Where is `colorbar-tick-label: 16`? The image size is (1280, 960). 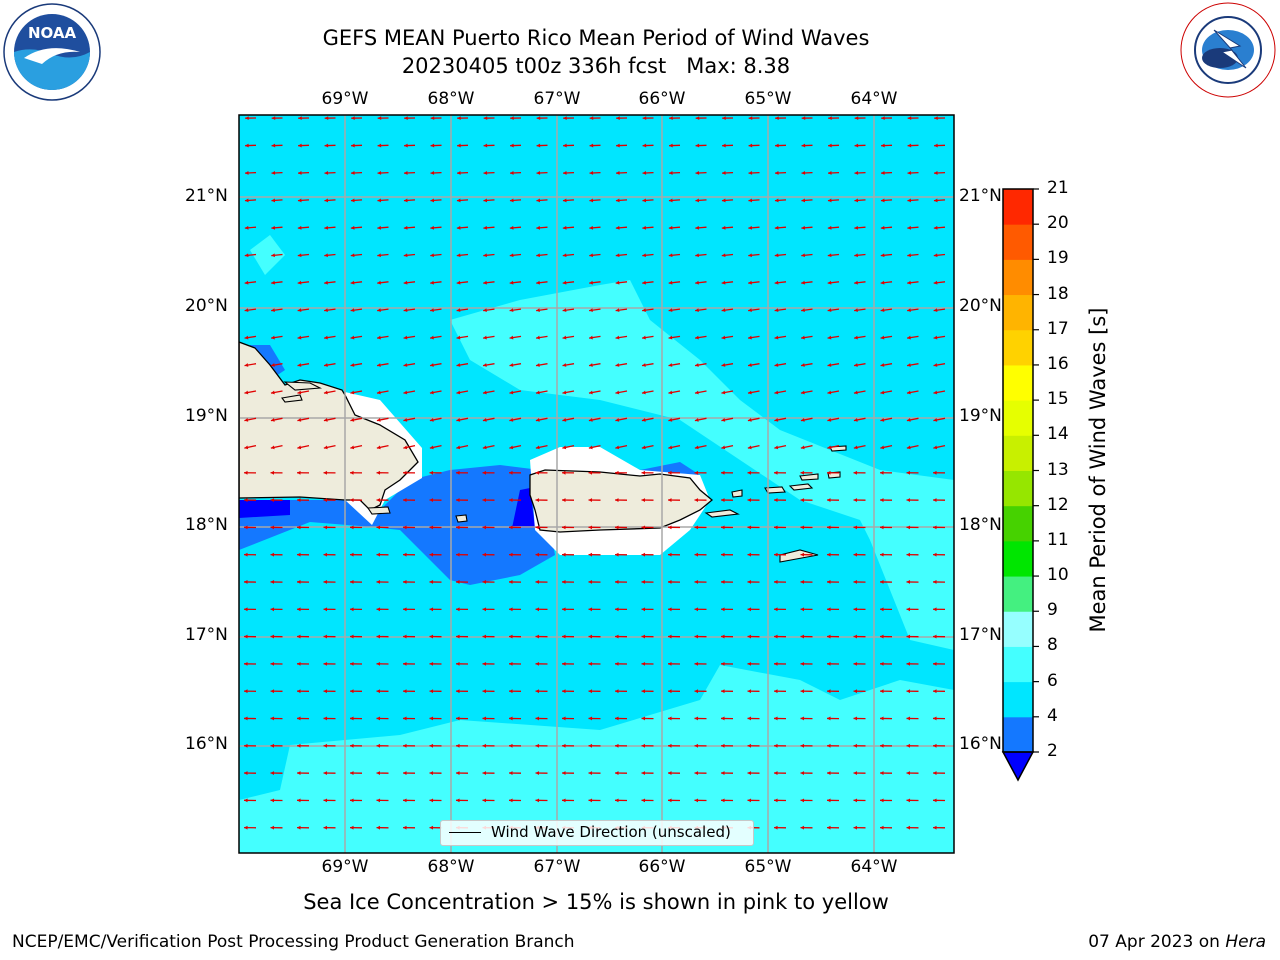
colorbar-tick-label: 16 is located at coordinates (1058, 363).